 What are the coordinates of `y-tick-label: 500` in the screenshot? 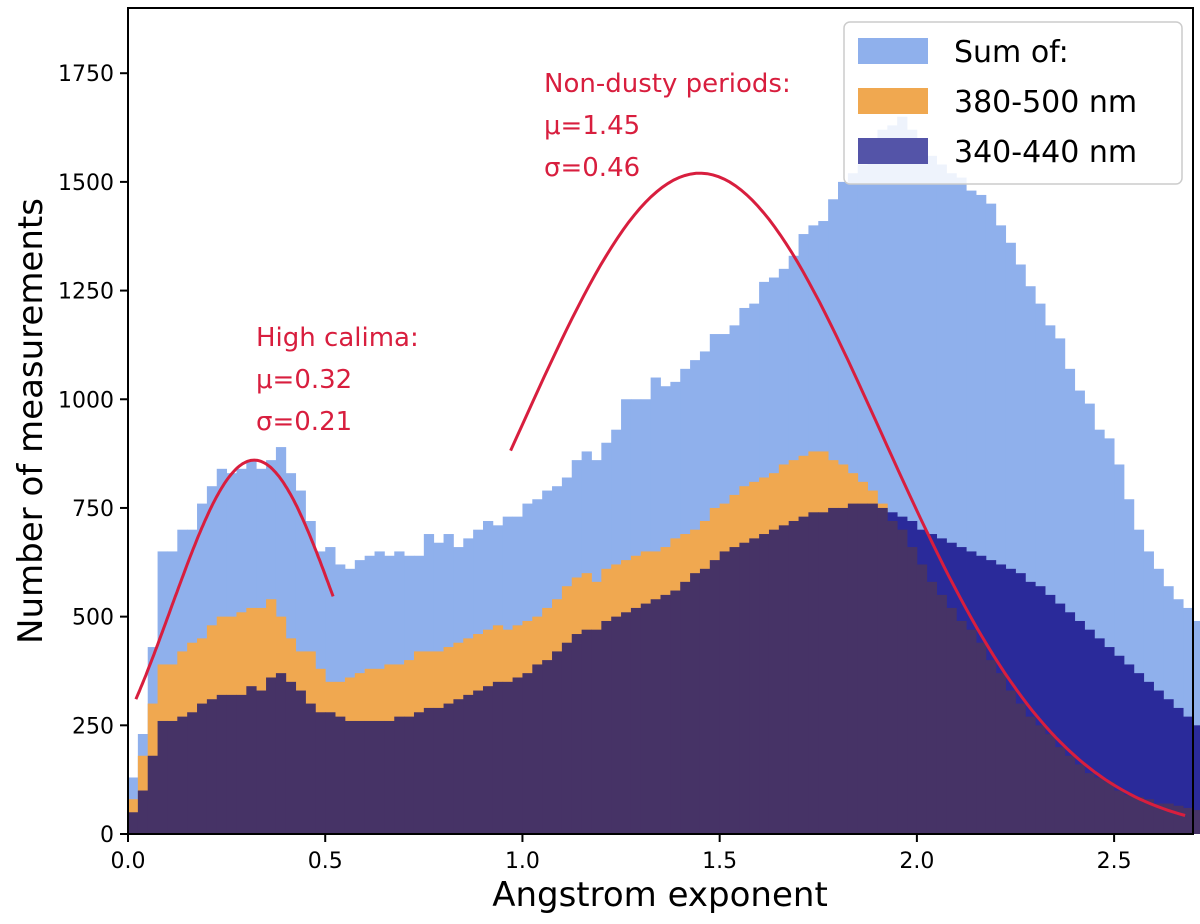 It's located at (93, 618).